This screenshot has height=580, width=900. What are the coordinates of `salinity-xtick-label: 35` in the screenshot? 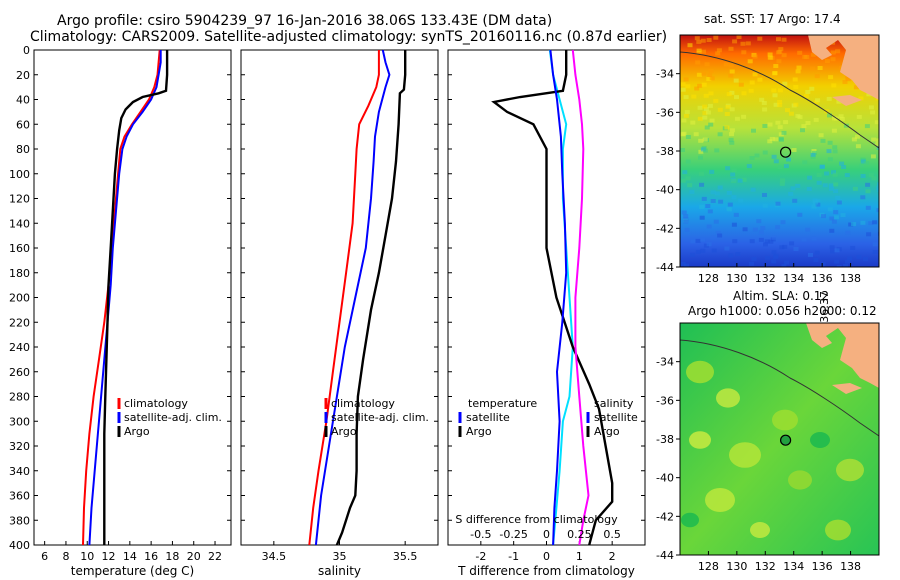 It's located at (340, 556).